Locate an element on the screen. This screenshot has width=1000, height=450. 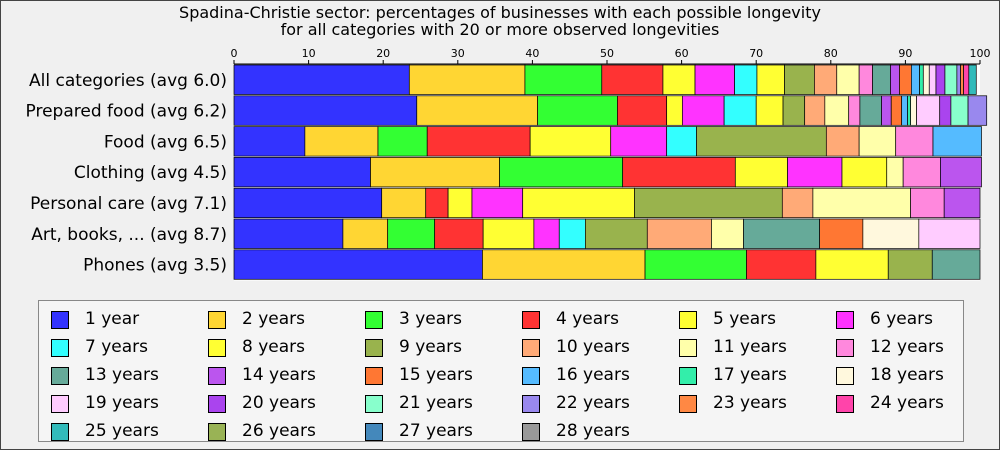
category-label: Personal care (avg 7.1) is located at coordinates (128, 204).